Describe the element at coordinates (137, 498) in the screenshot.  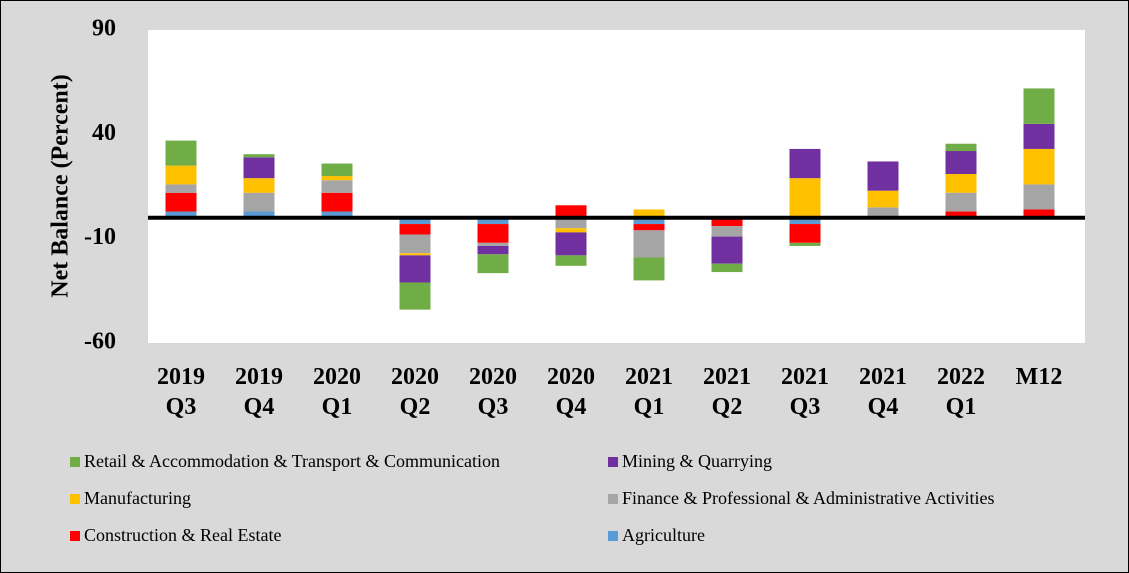
I see `legend-label: Manufacturing` at that location.